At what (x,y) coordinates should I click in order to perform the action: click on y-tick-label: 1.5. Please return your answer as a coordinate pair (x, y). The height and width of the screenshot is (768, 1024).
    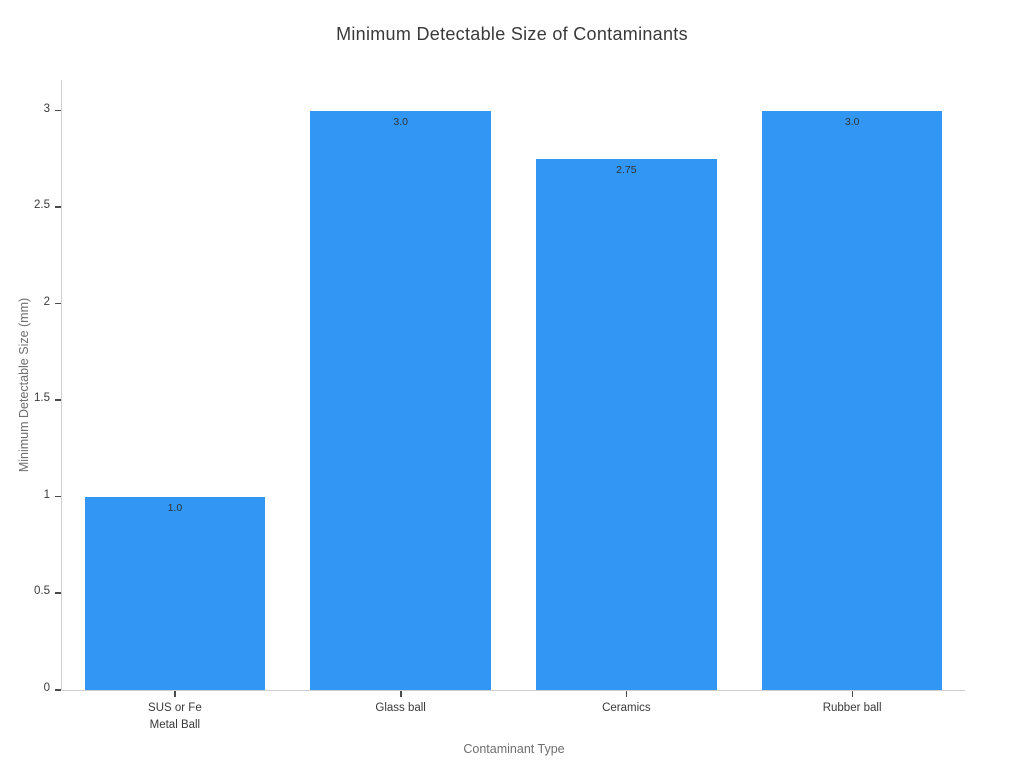
    Looking at the image, I should click on (42, 398).